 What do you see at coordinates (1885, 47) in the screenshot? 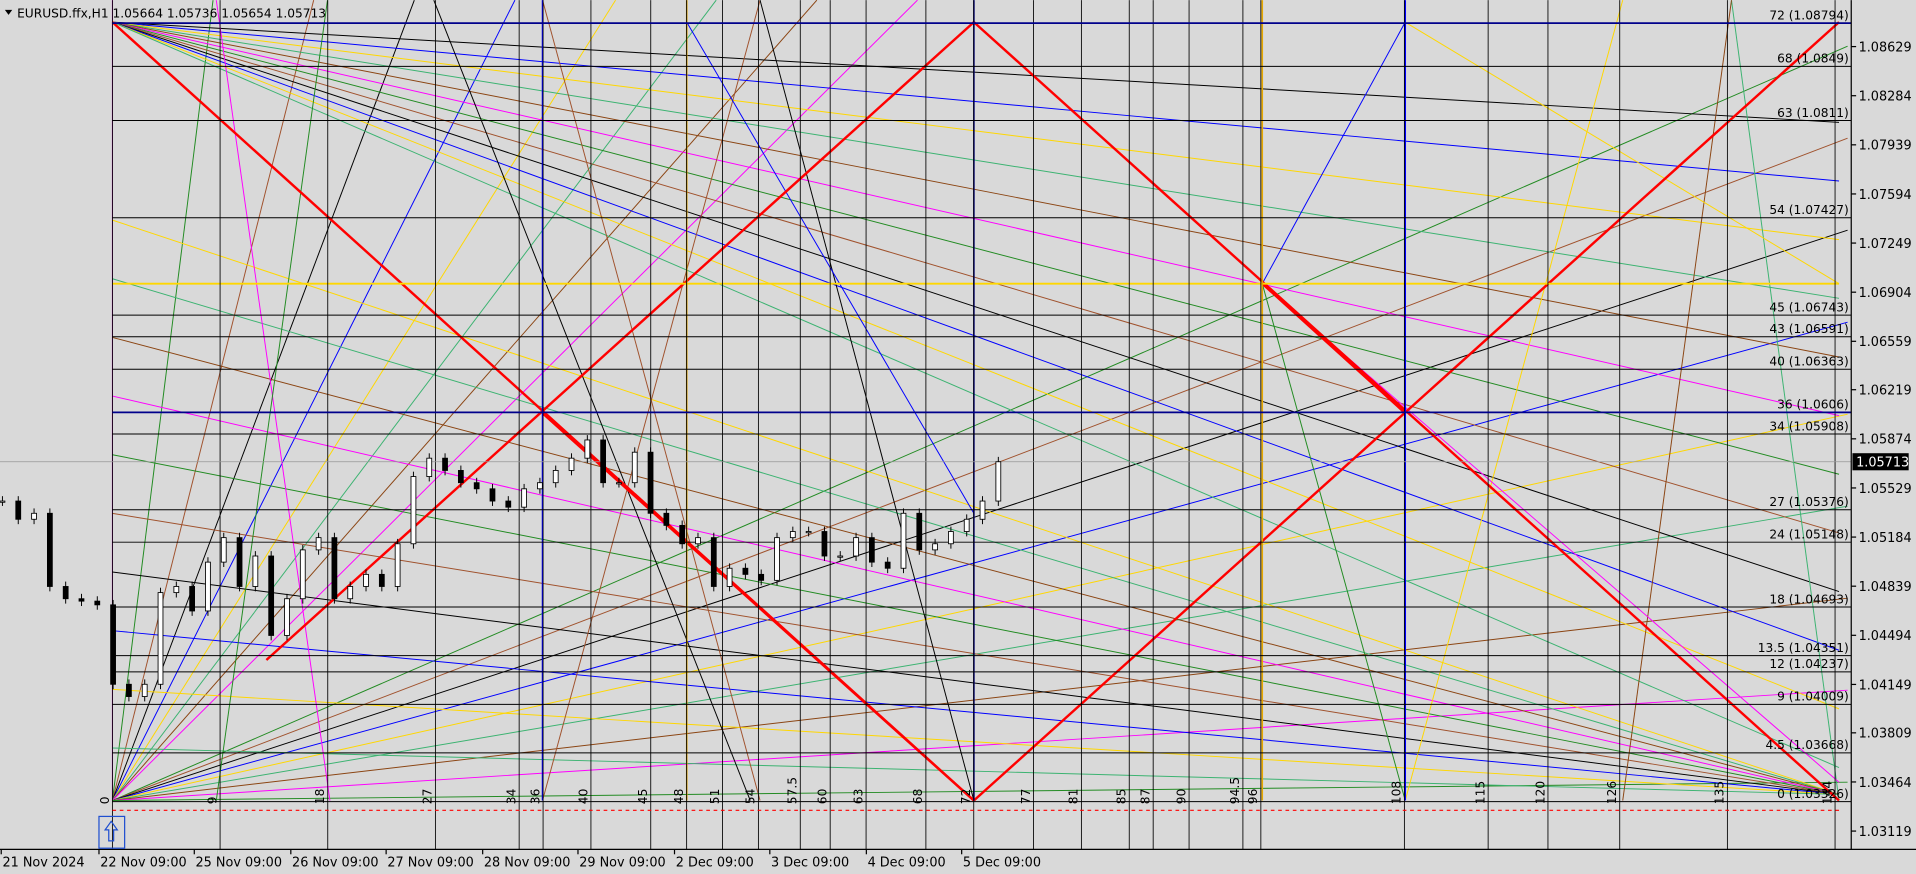
I see `price-tick-label: 1.08629` at bounding box center [1885, 47].